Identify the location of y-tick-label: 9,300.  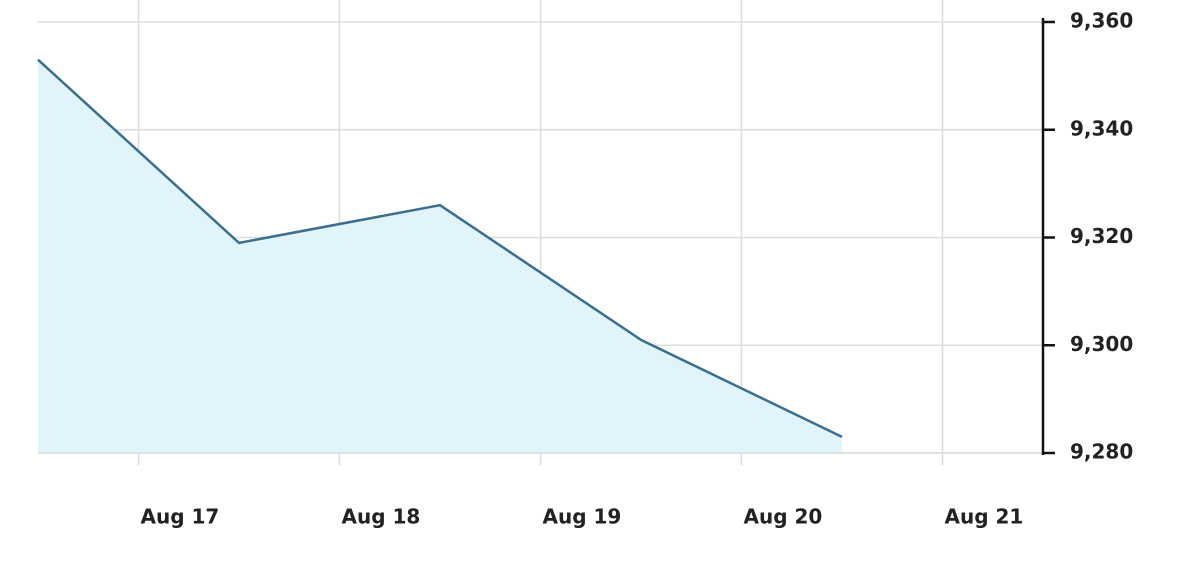
(1101, 344).